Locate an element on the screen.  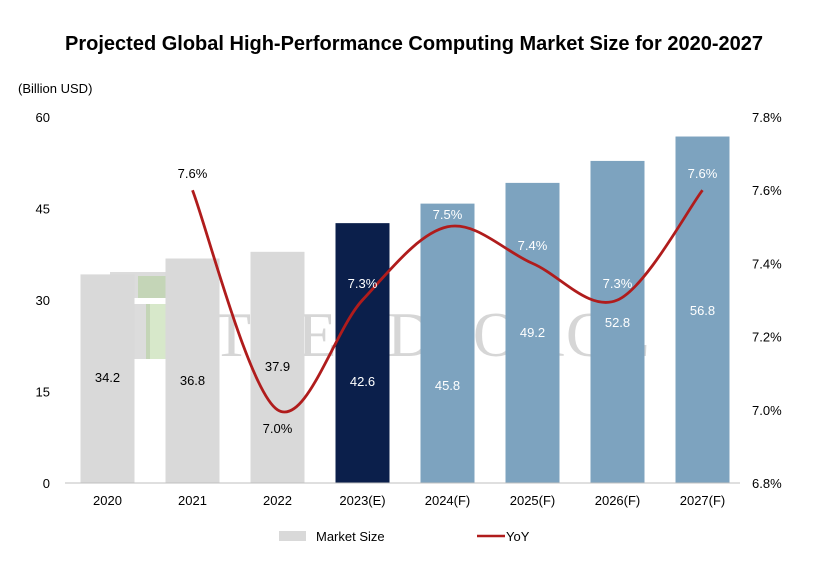
y-axis-unit-label: (Billion USD) is located at coordinates (55, 88).